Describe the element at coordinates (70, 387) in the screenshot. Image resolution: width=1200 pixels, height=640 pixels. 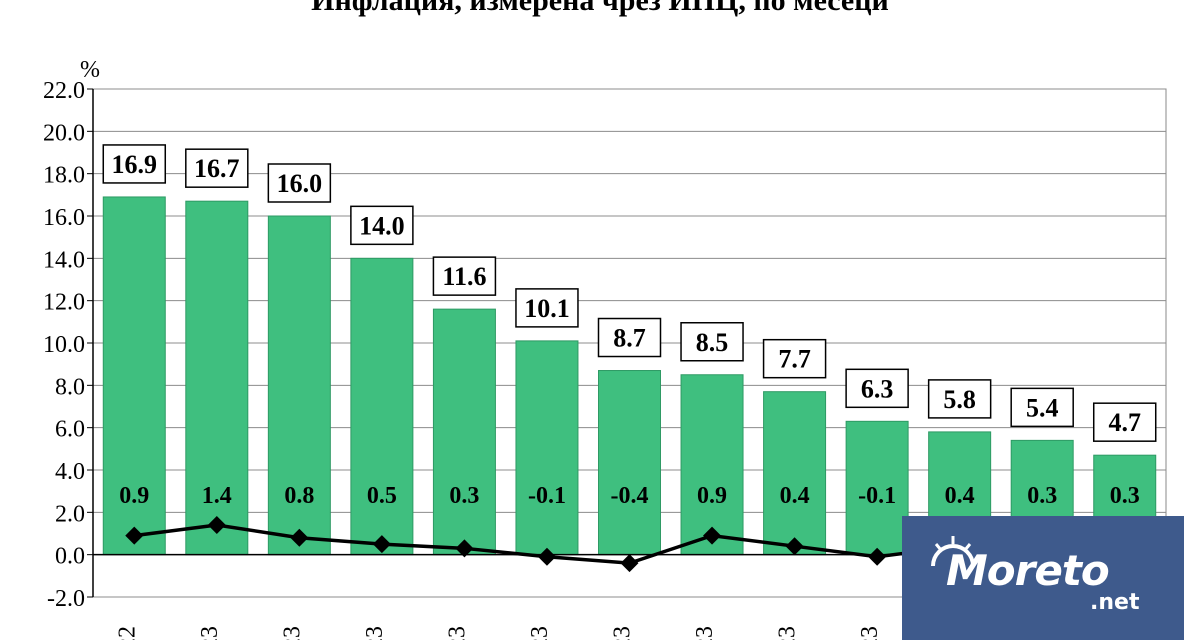
I see `y-tick-label: 8.0` at that location.